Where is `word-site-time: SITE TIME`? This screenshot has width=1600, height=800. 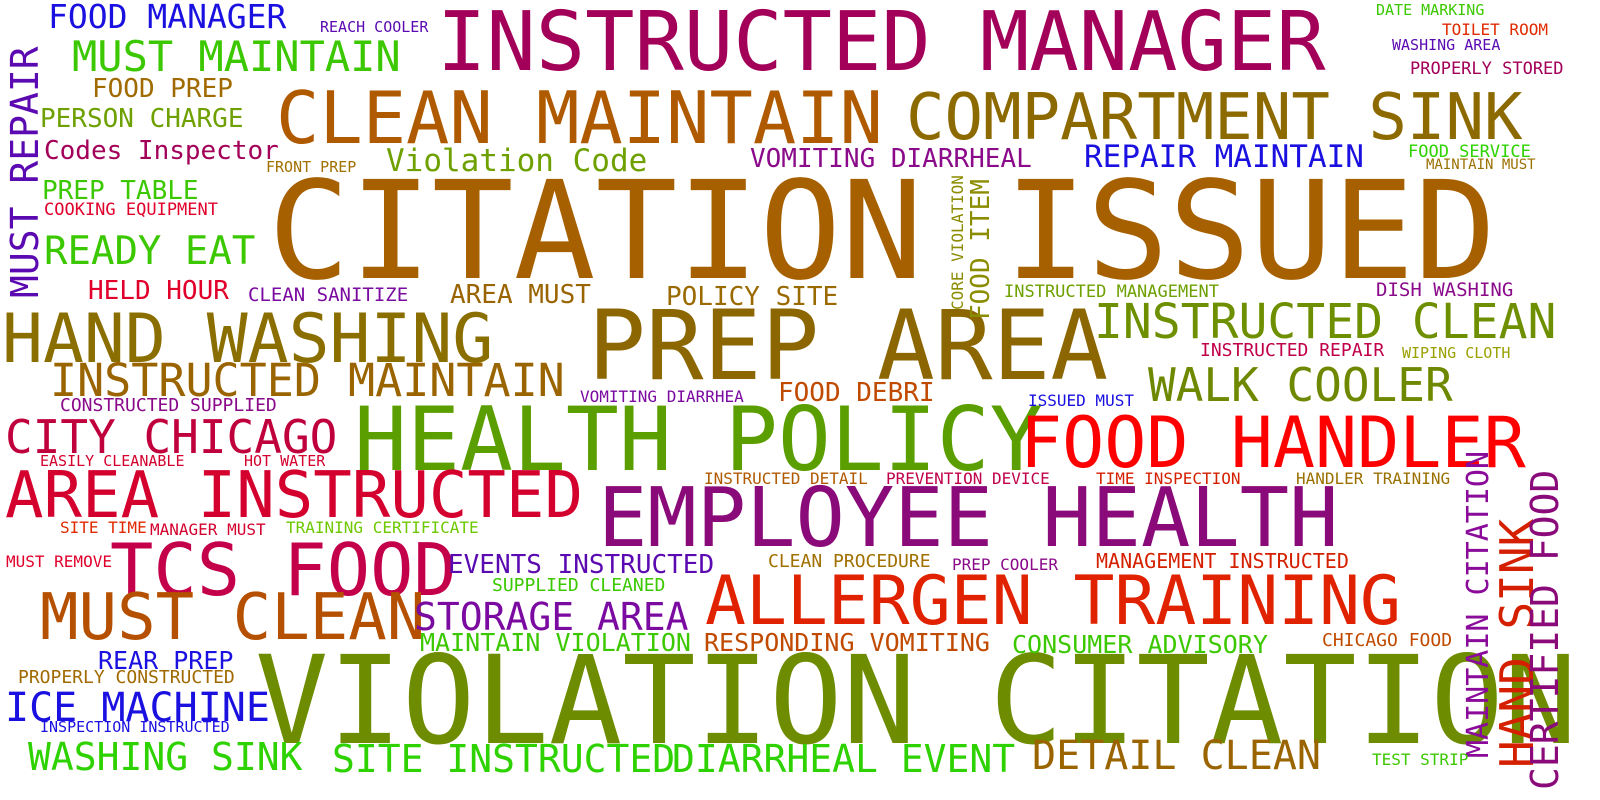 word-site-time: SITE TIME is located at coordinates (103, 527).